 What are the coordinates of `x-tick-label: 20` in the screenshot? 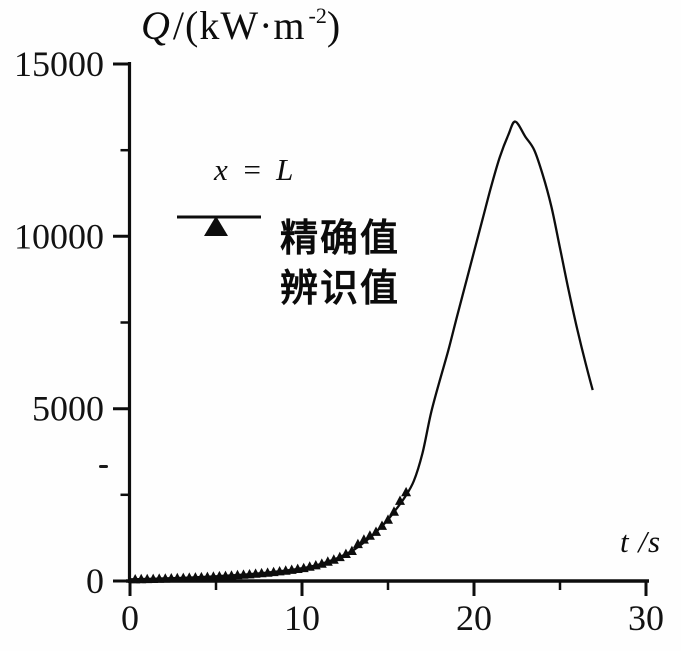 It's located at (474, 618).